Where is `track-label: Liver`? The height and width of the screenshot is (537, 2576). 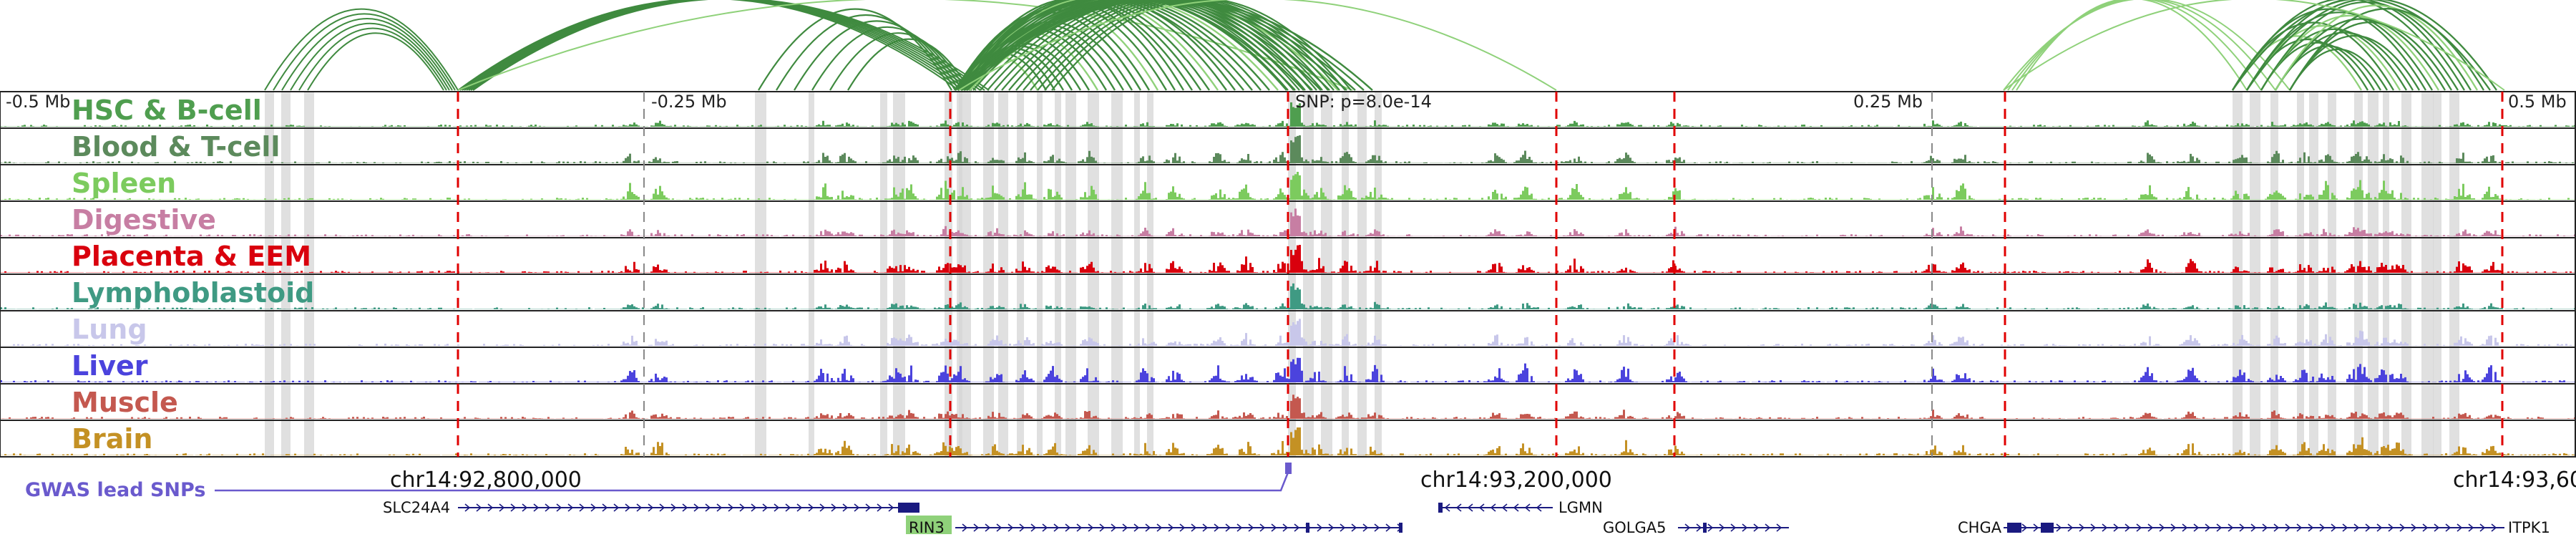 track-label: Liver is located at coordinates (110, 366).